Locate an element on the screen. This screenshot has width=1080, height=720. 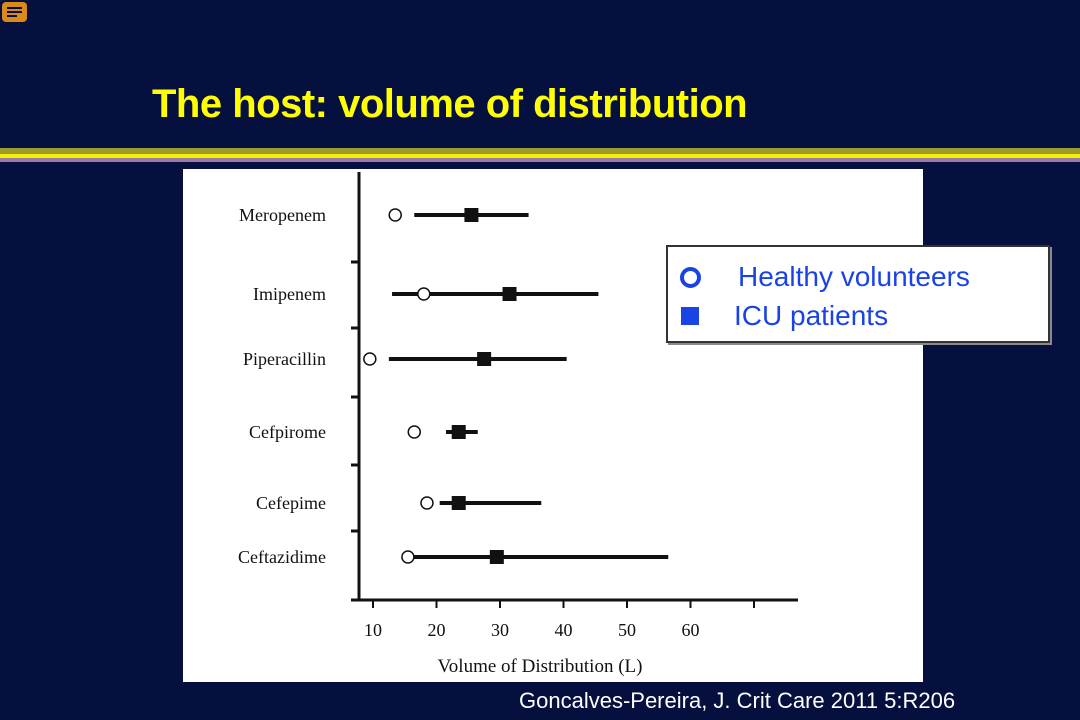
drug-label: Meropenem is located at coordinates (282, 215).